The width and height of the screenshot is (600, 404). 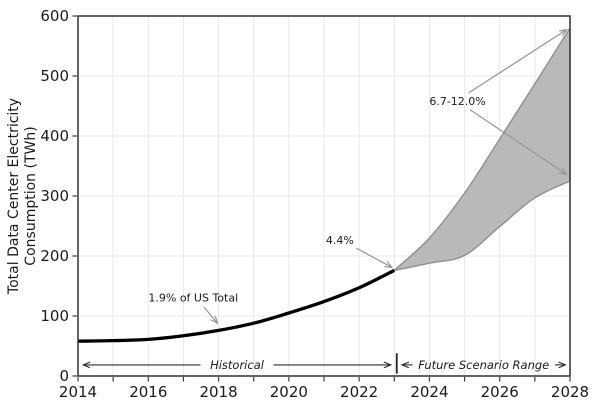 What do you see at coordinates (64, 376) in the screenshot?
I see `y-tick-label: 0` at bounding box center [64, 376].